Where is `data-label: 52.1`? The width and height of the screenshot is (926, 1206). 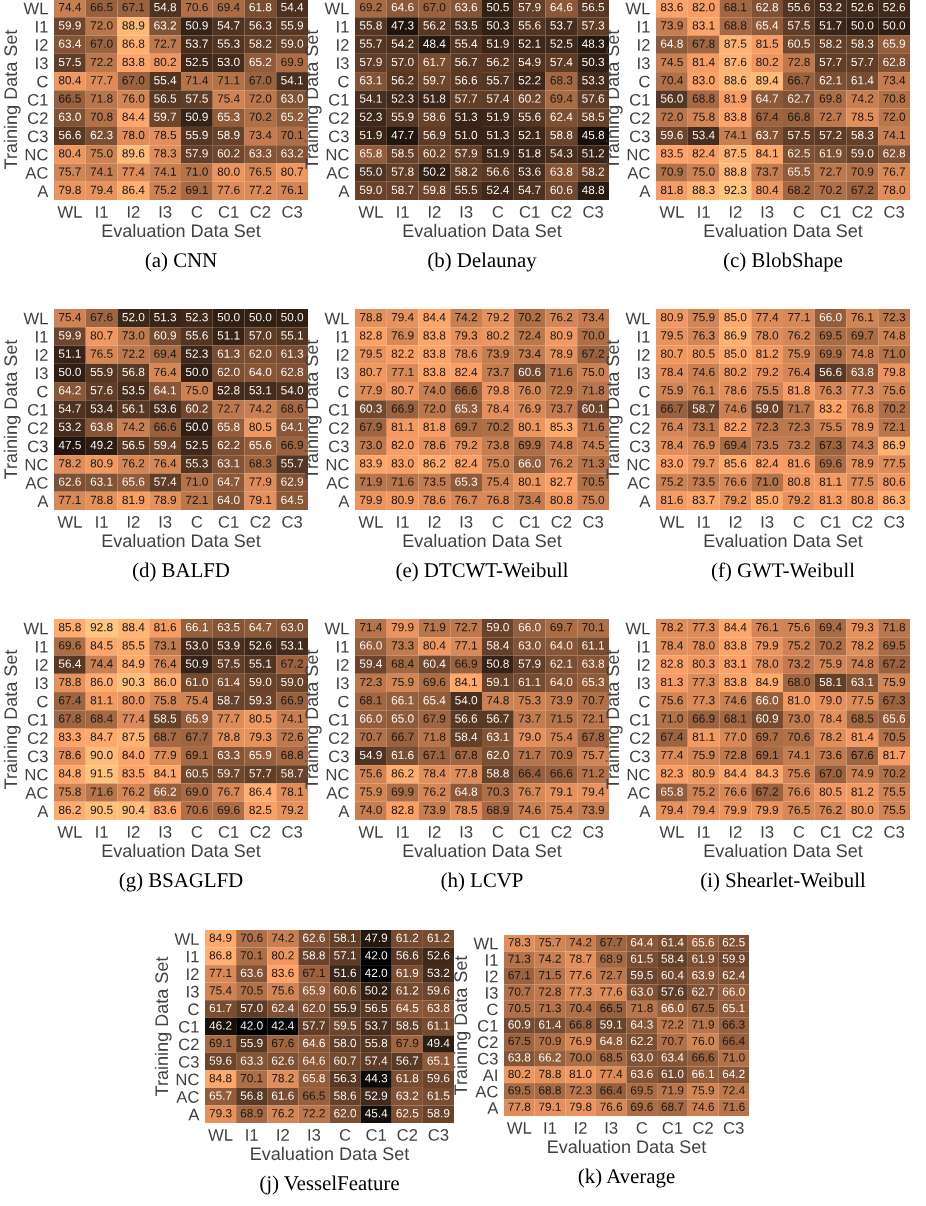 data-label: 52.1 is located at coordinates (529, 135).